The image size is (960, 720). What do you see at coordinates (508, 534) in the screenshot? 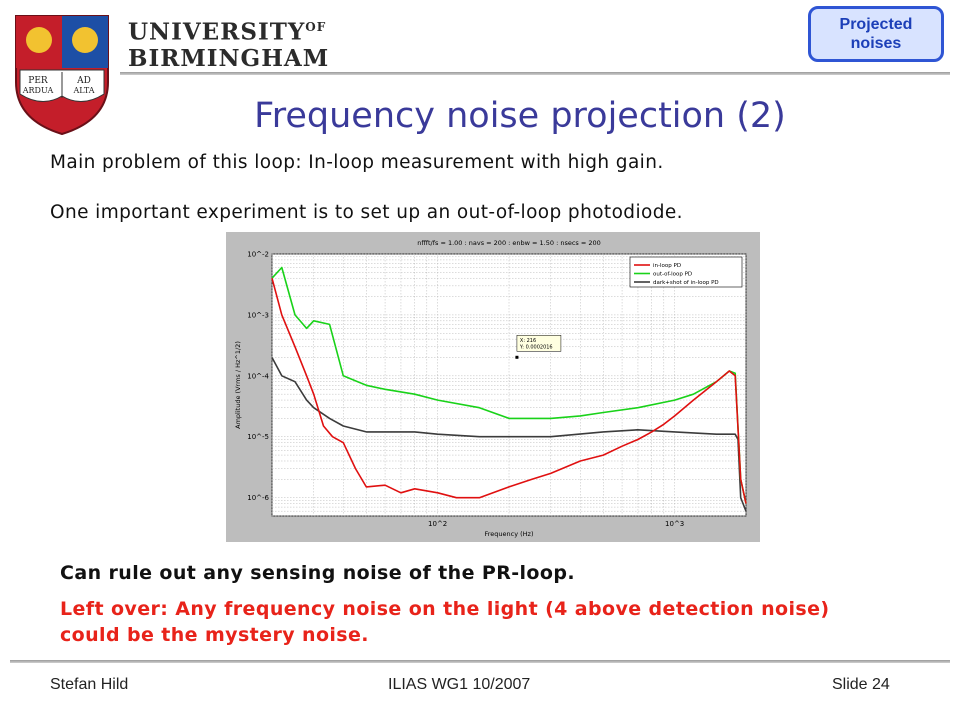
I see `x-axis-label: Frequency (Hz)` at bounding box center [508, 534].